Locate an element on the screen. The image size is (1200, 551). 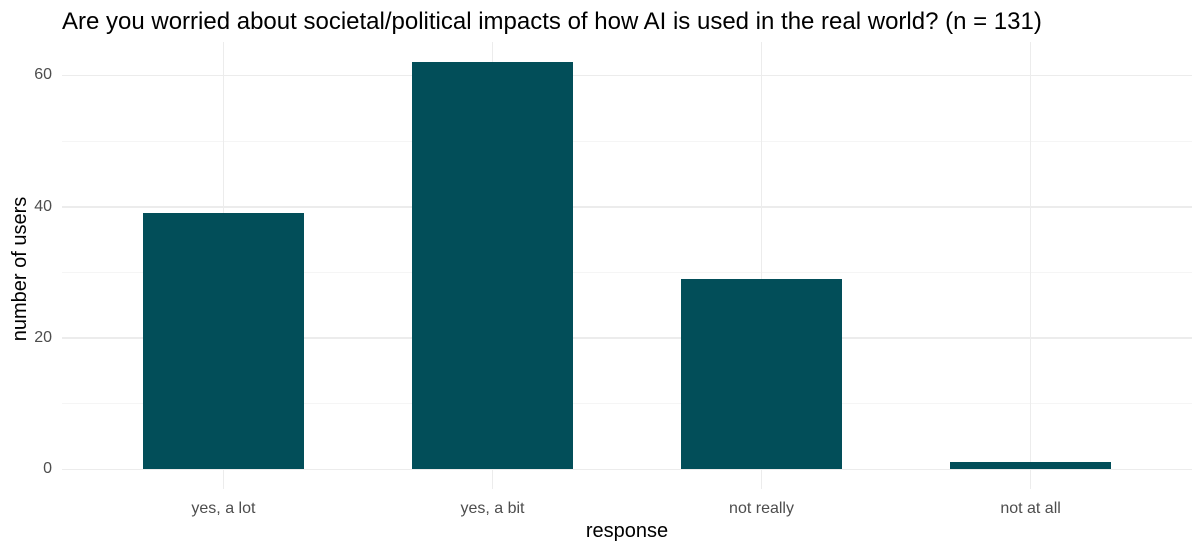
bar-yes-a-bit is located at coordinates (492, 265).